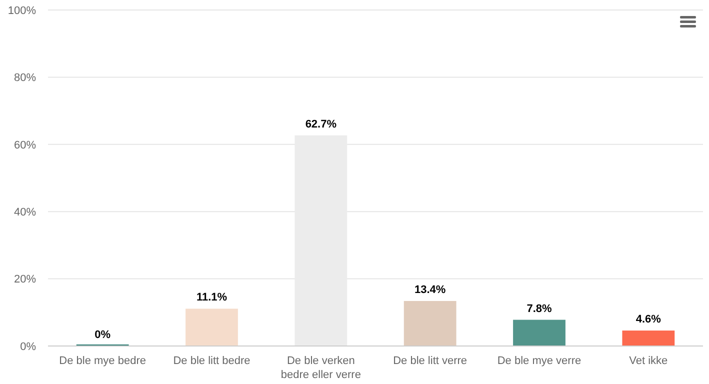  Describe the element at coordinates (539, 361) in the screenshot. I see `x-tick-label: De ble mye verre` at that location.